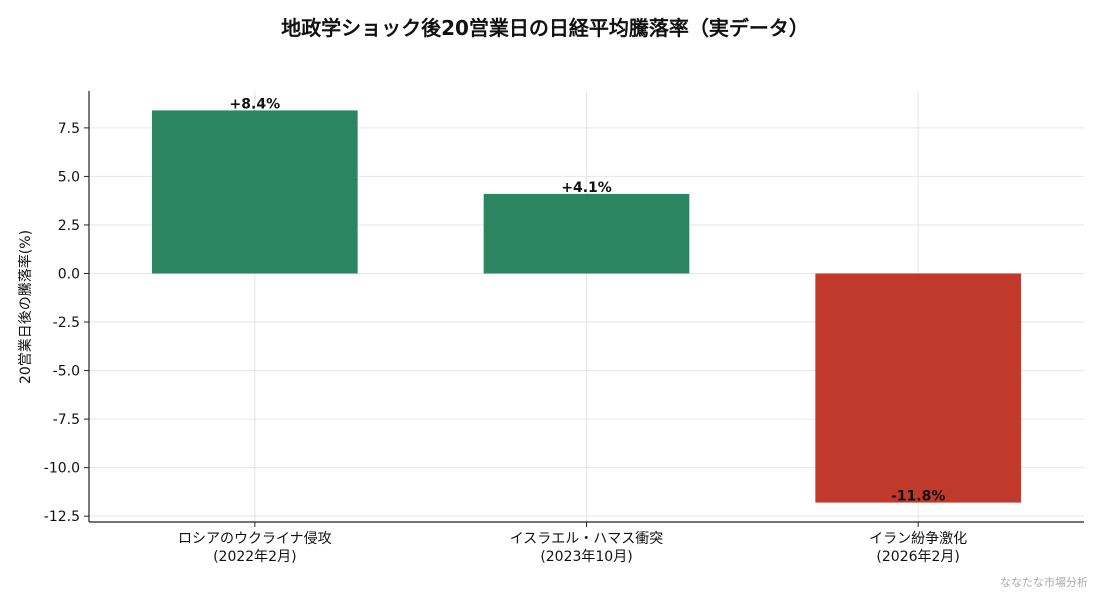  Describe the element at coordinates (62, 469) in the screenshot. I see `y-tick-label: -10.0` at that location.